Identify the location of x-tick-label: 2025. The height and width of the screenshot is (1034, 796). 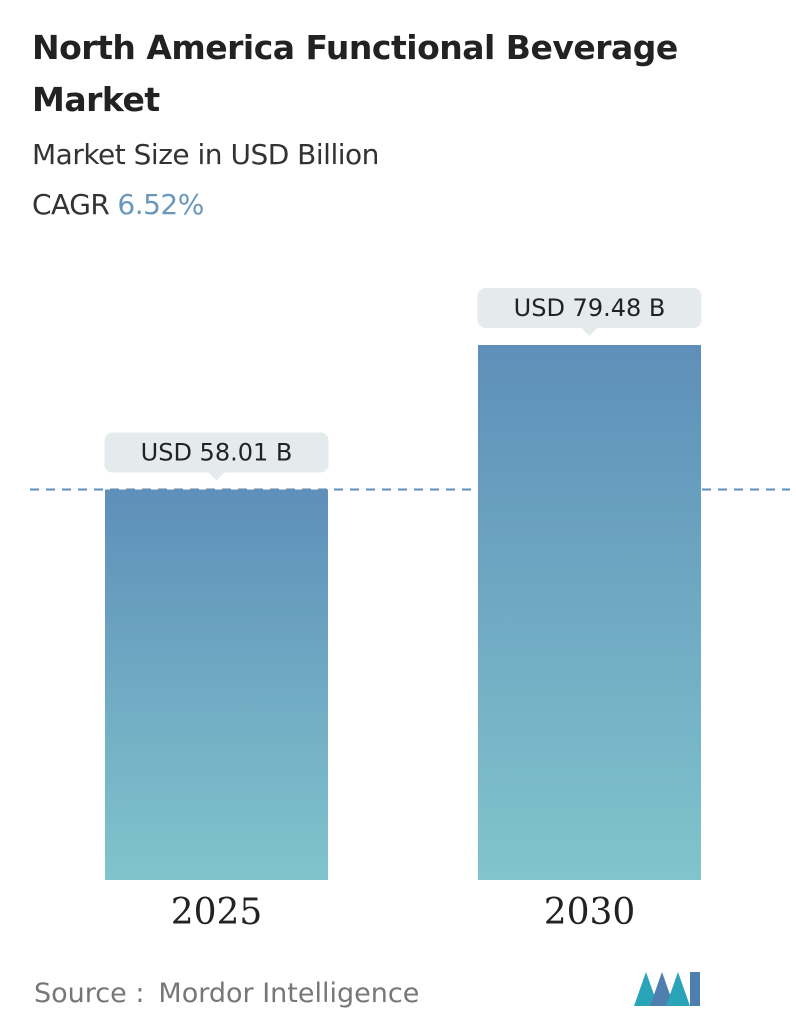
(217, 912).